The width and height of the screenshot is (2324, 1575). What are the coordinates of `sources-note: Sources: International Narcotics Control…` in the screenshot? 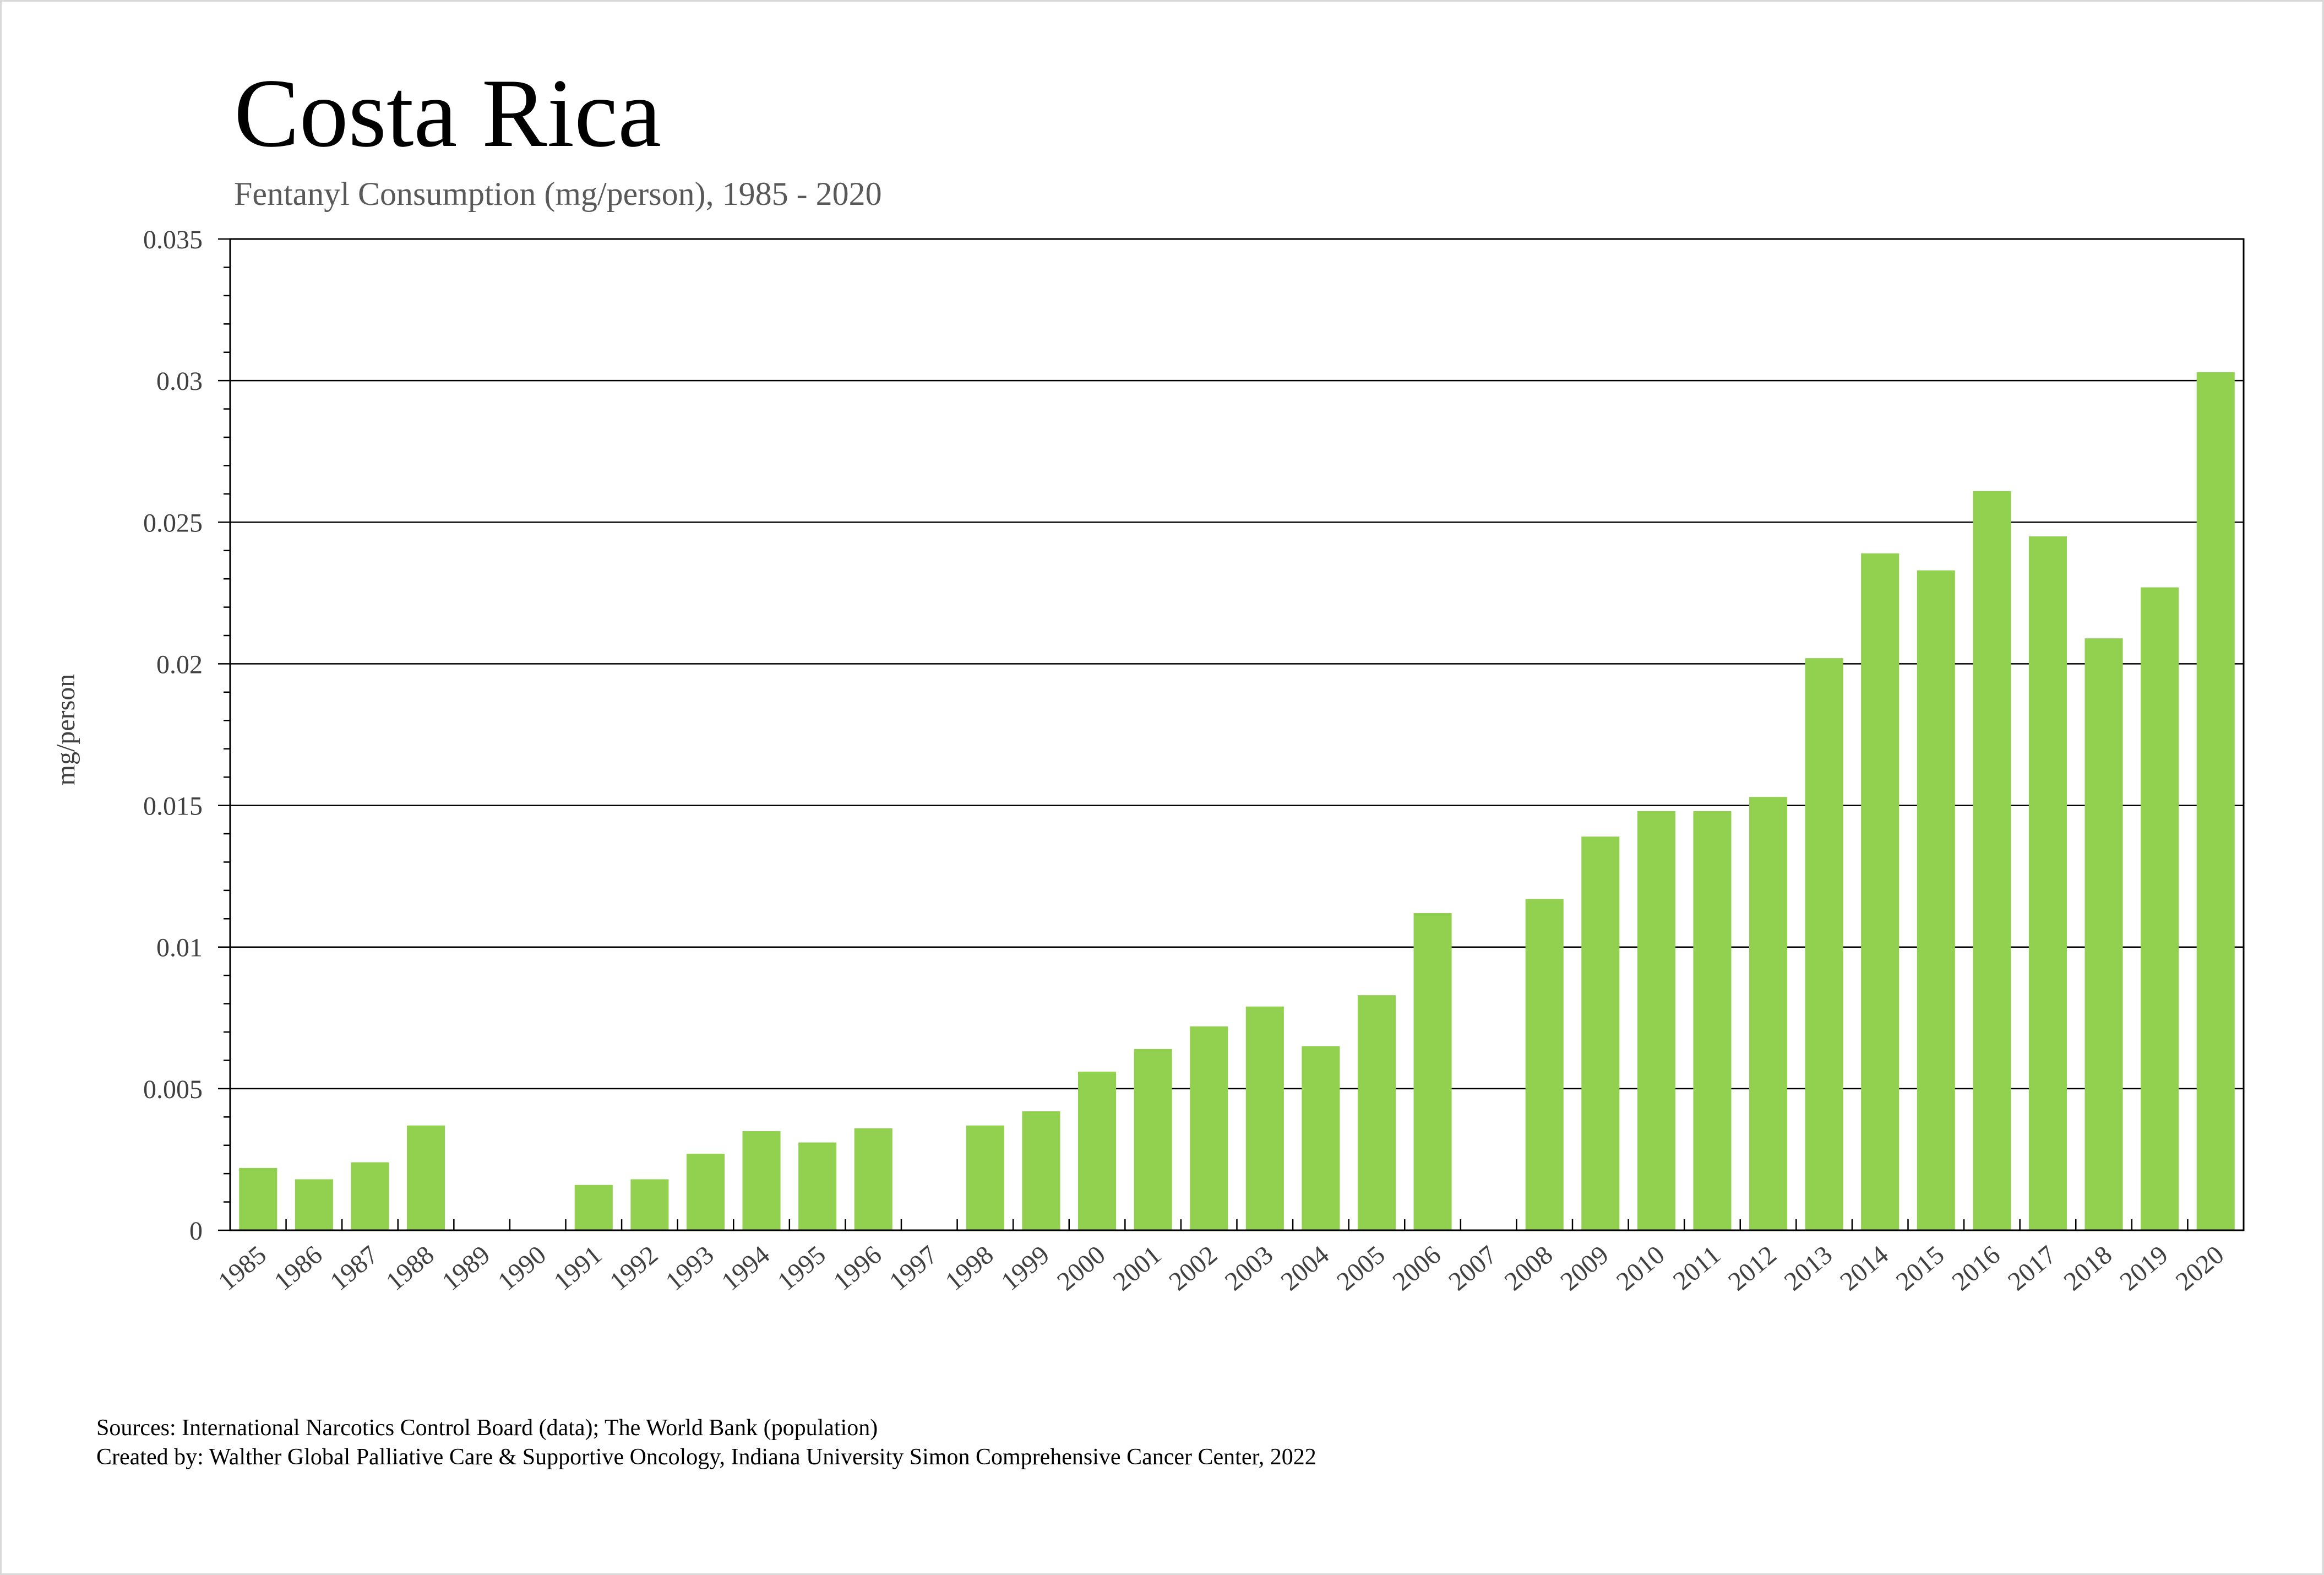 It's located at (487, 1428).